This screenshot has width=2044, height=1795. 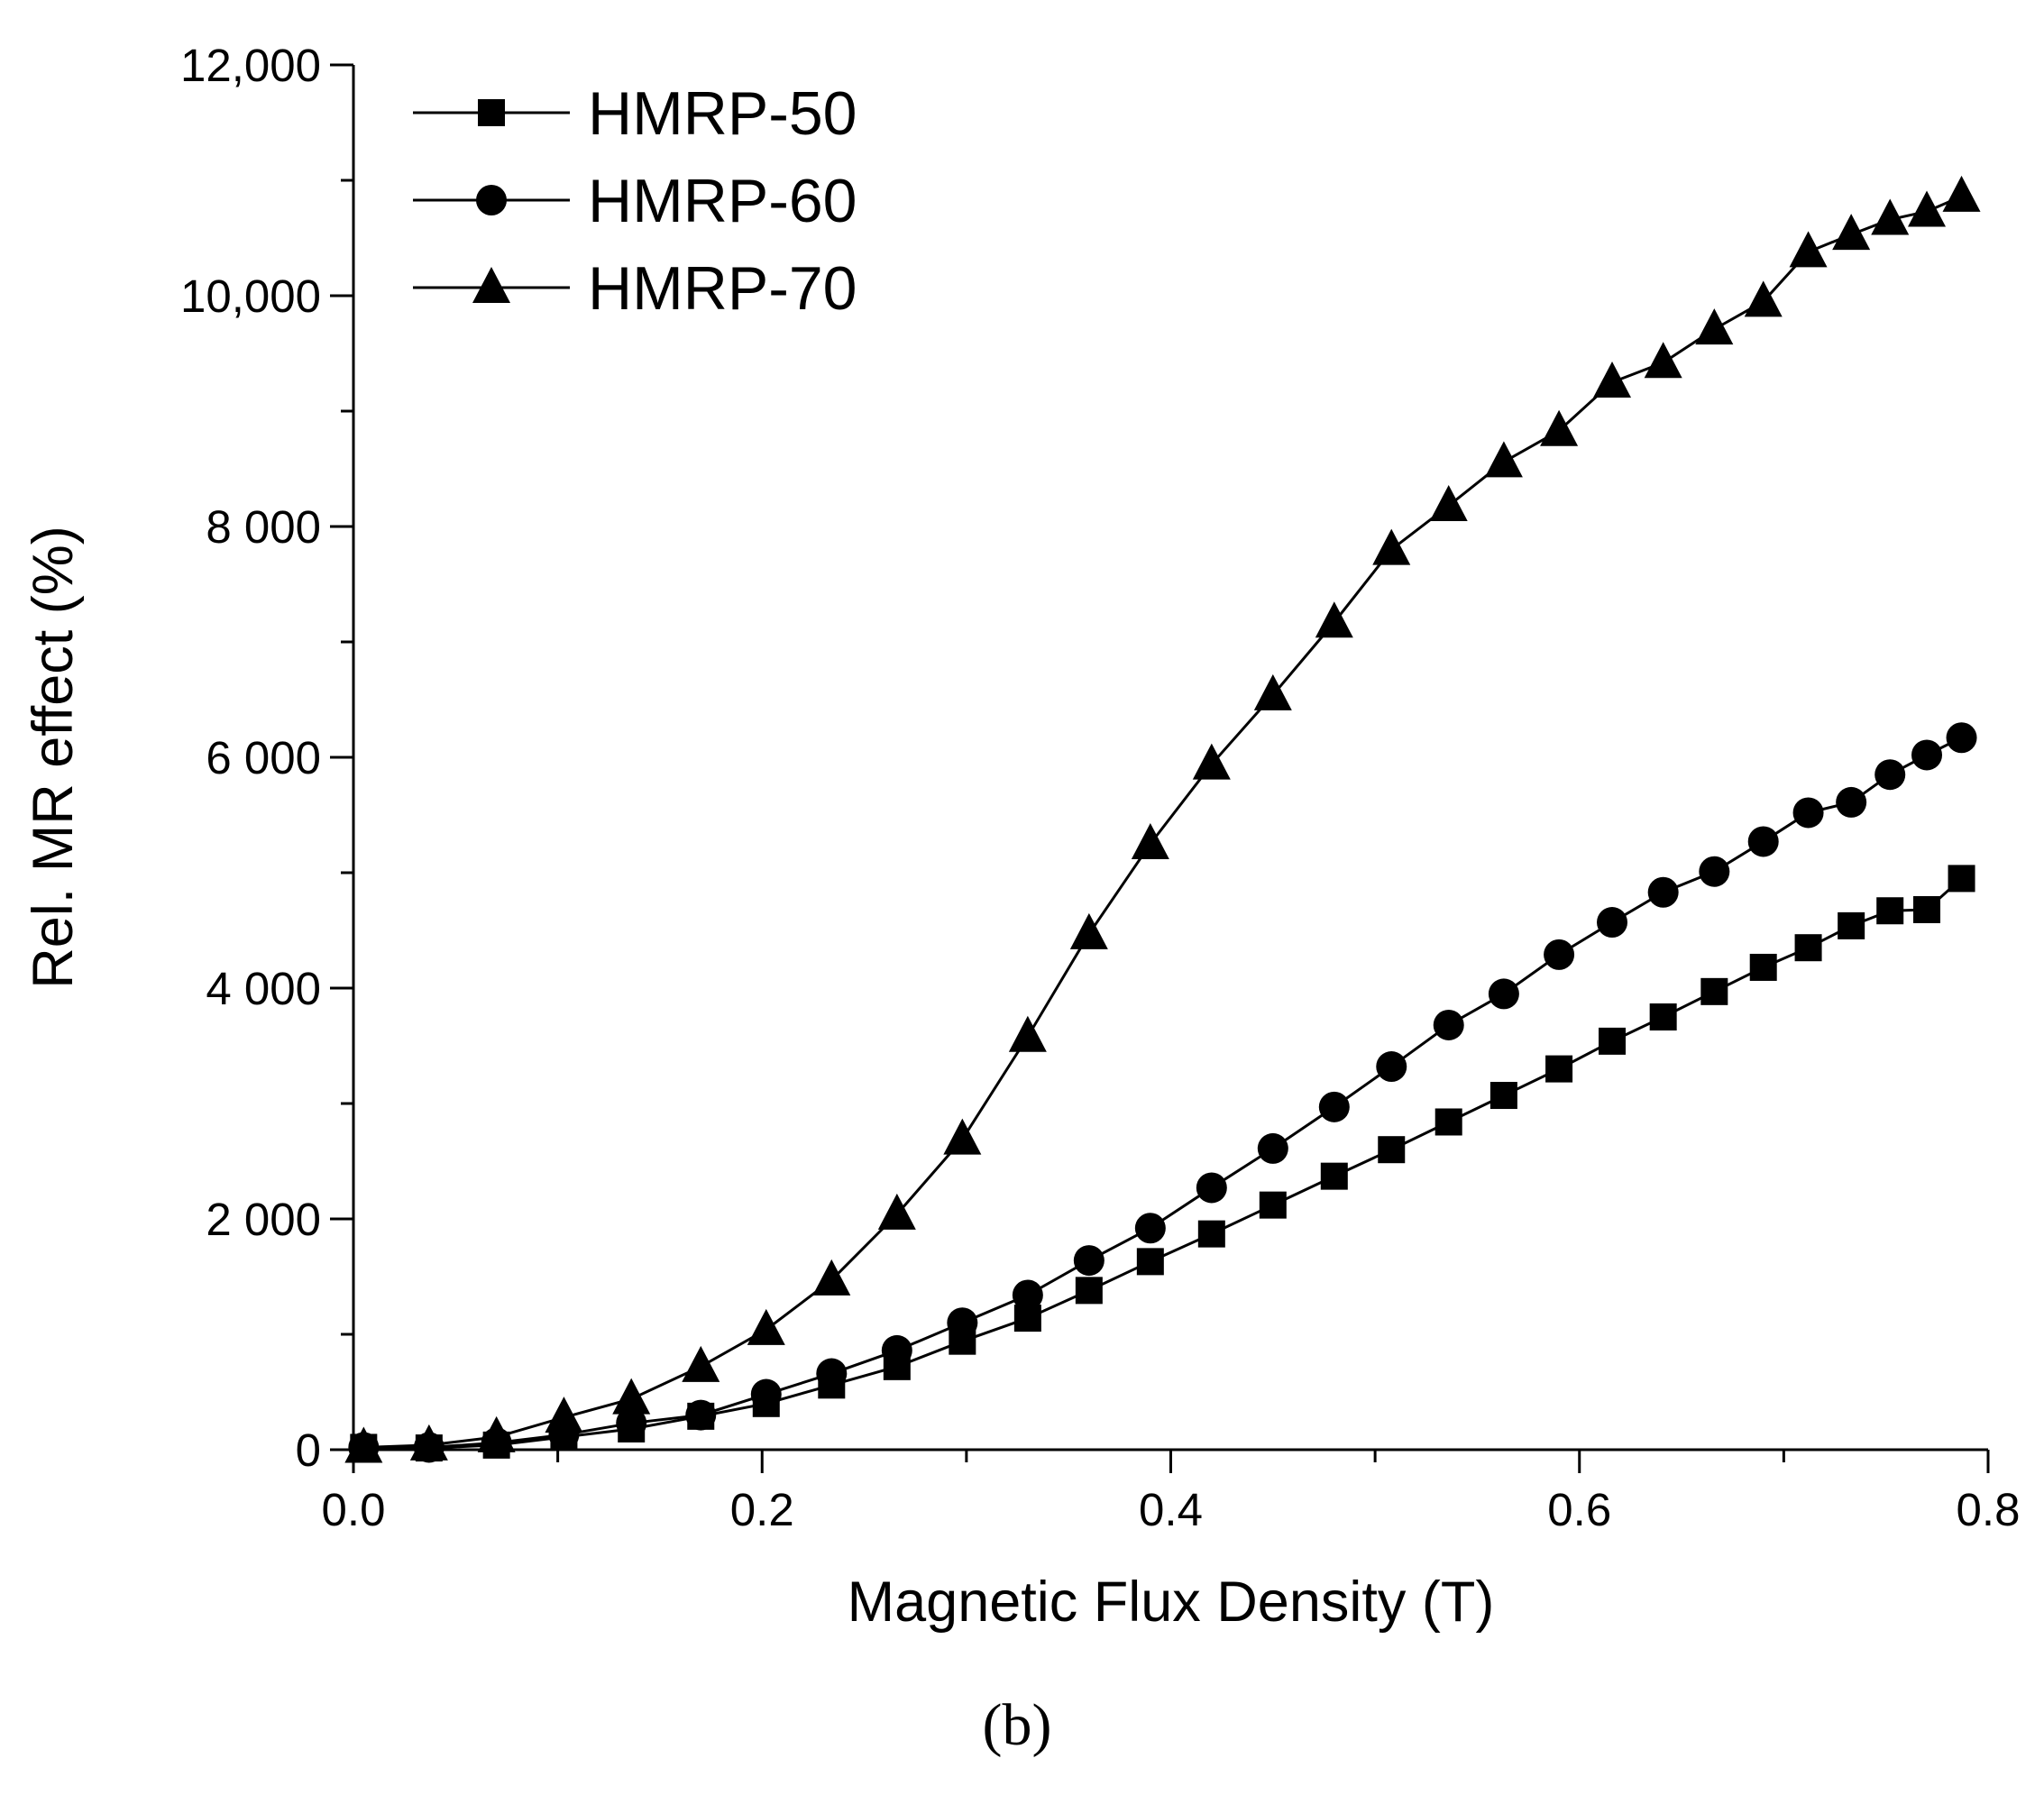 I want to click on x-tick-label: 0.6, so click(x=1579, y=1509).